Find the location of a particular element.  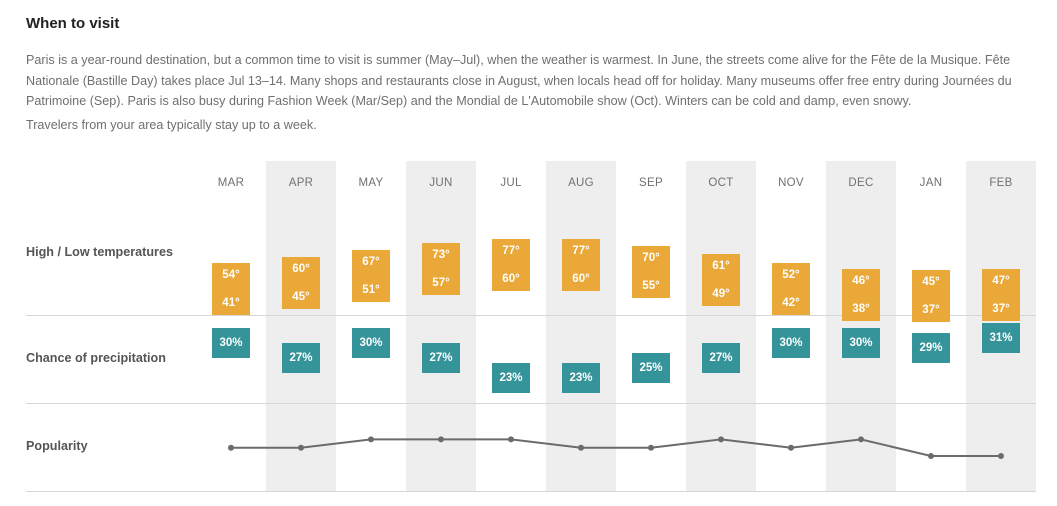

month-label: OCT is located at coordinates (721, 183).